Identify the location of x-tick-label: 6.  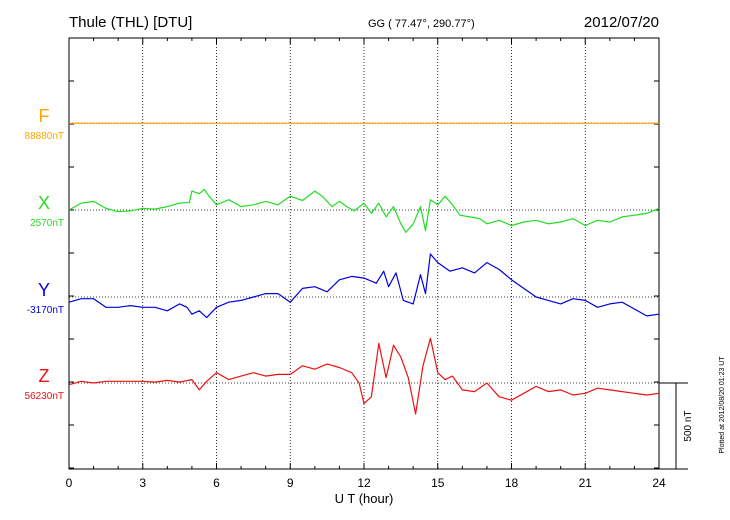
(216, 483).